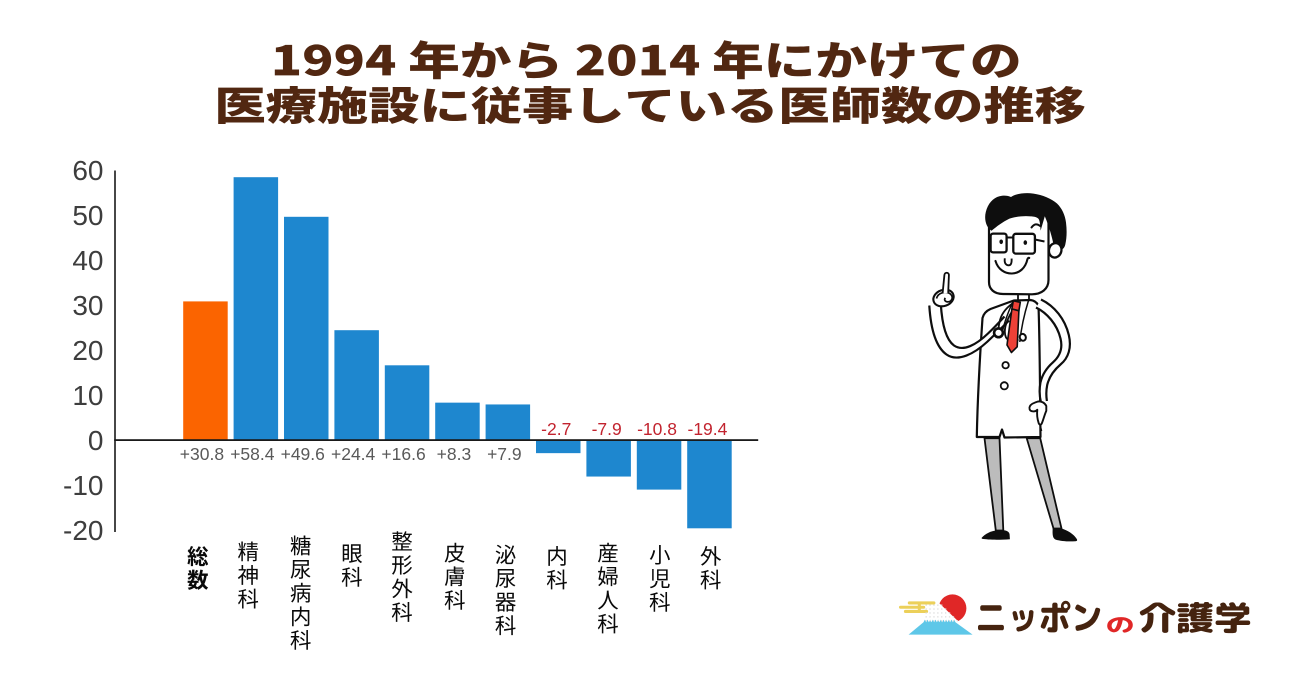 This screenshot has width=1290, height=675. Describe the element at coordinates (454, 454) in the screenshot. I see `svg-text: +8.3` at that location.